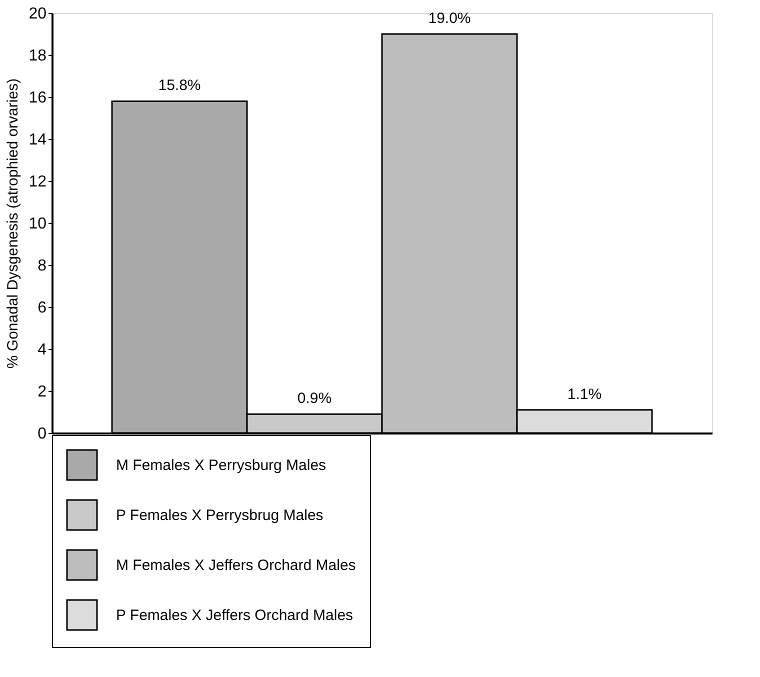  What do you see at coordinates (13, 223) in the screenshot?
I see `y-axis-title: % Gonadal Dysgenesis (atrophied orvaries)` at bounding box center [13, 223].